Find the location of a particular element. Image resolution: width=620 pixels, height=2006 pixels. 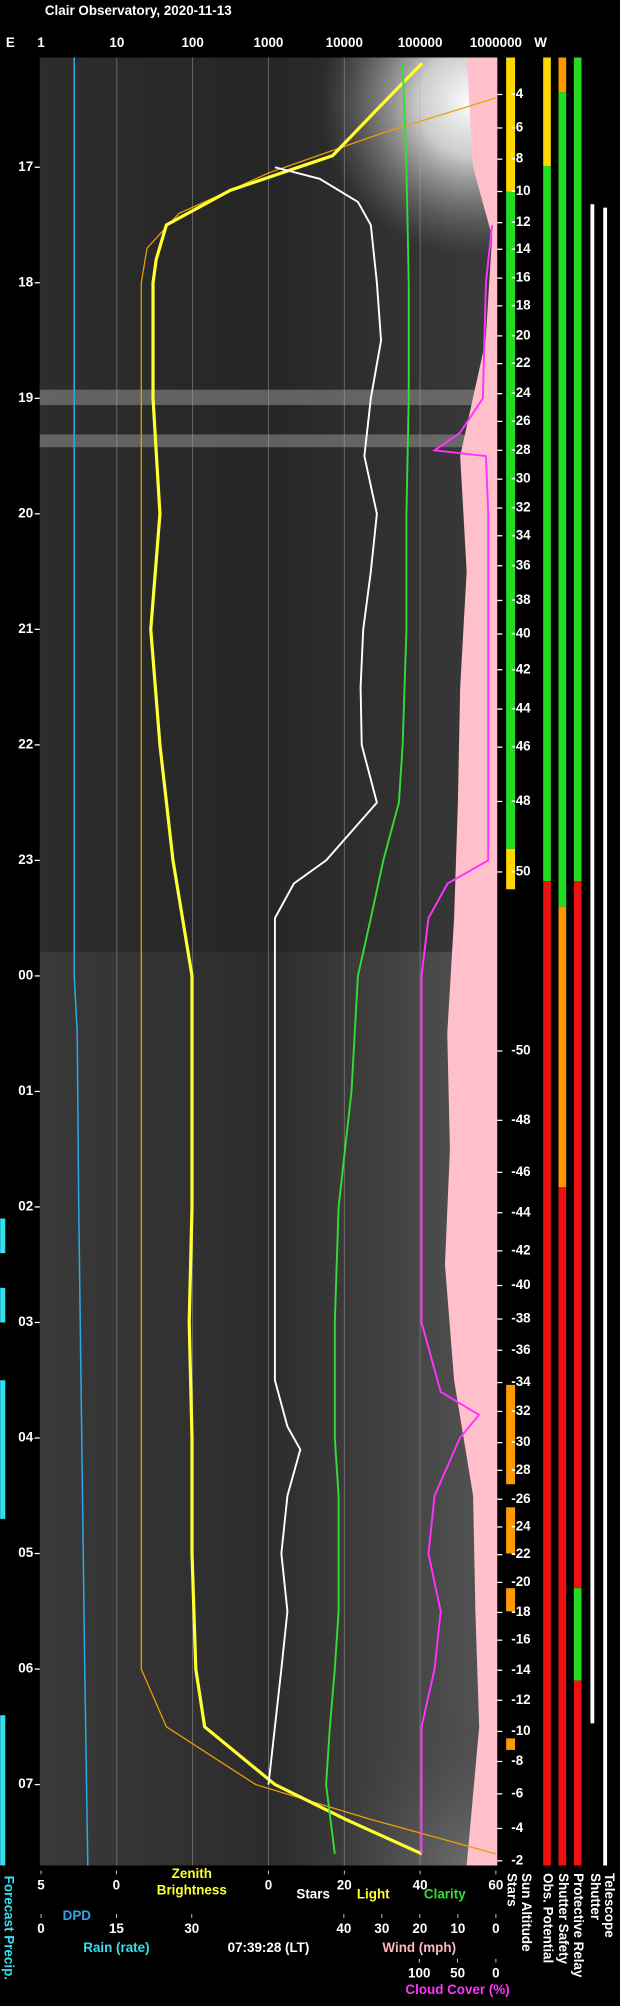

axis-label: DPD is located at coordinates (77, 1915).